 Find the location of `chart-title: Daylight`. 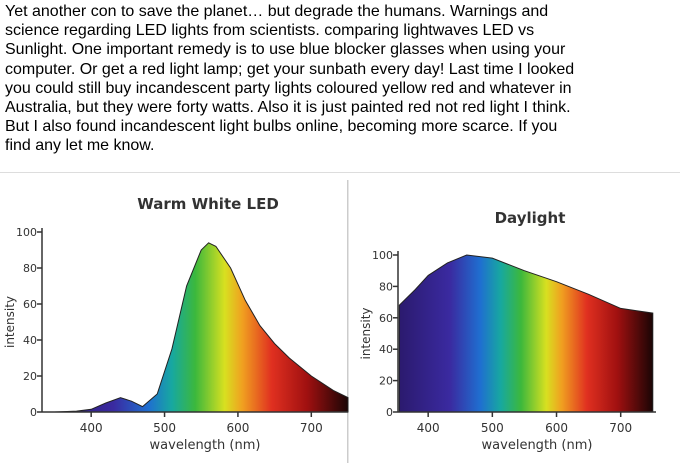

chart-title: Daylight is located at coordinates (530, 218).